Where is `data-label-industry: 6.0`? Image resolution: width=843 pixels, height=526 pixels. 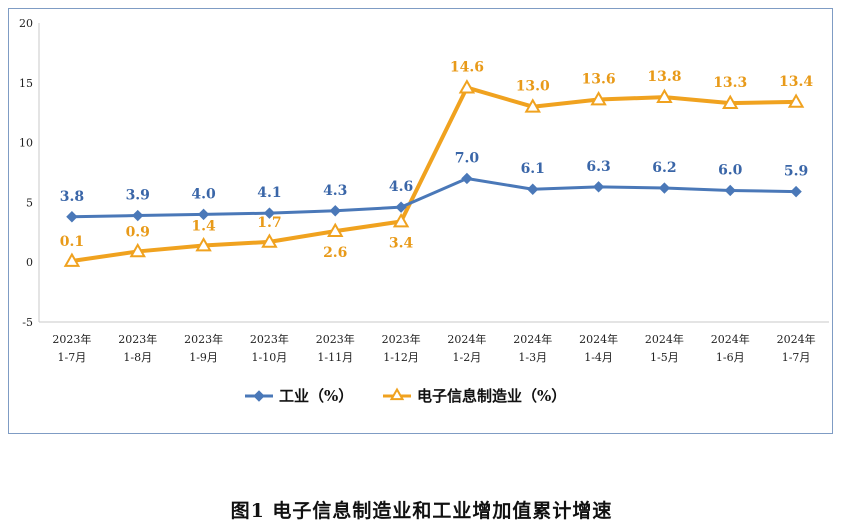
data-label-industry: 6.0 is located at coordinates (730, 170).